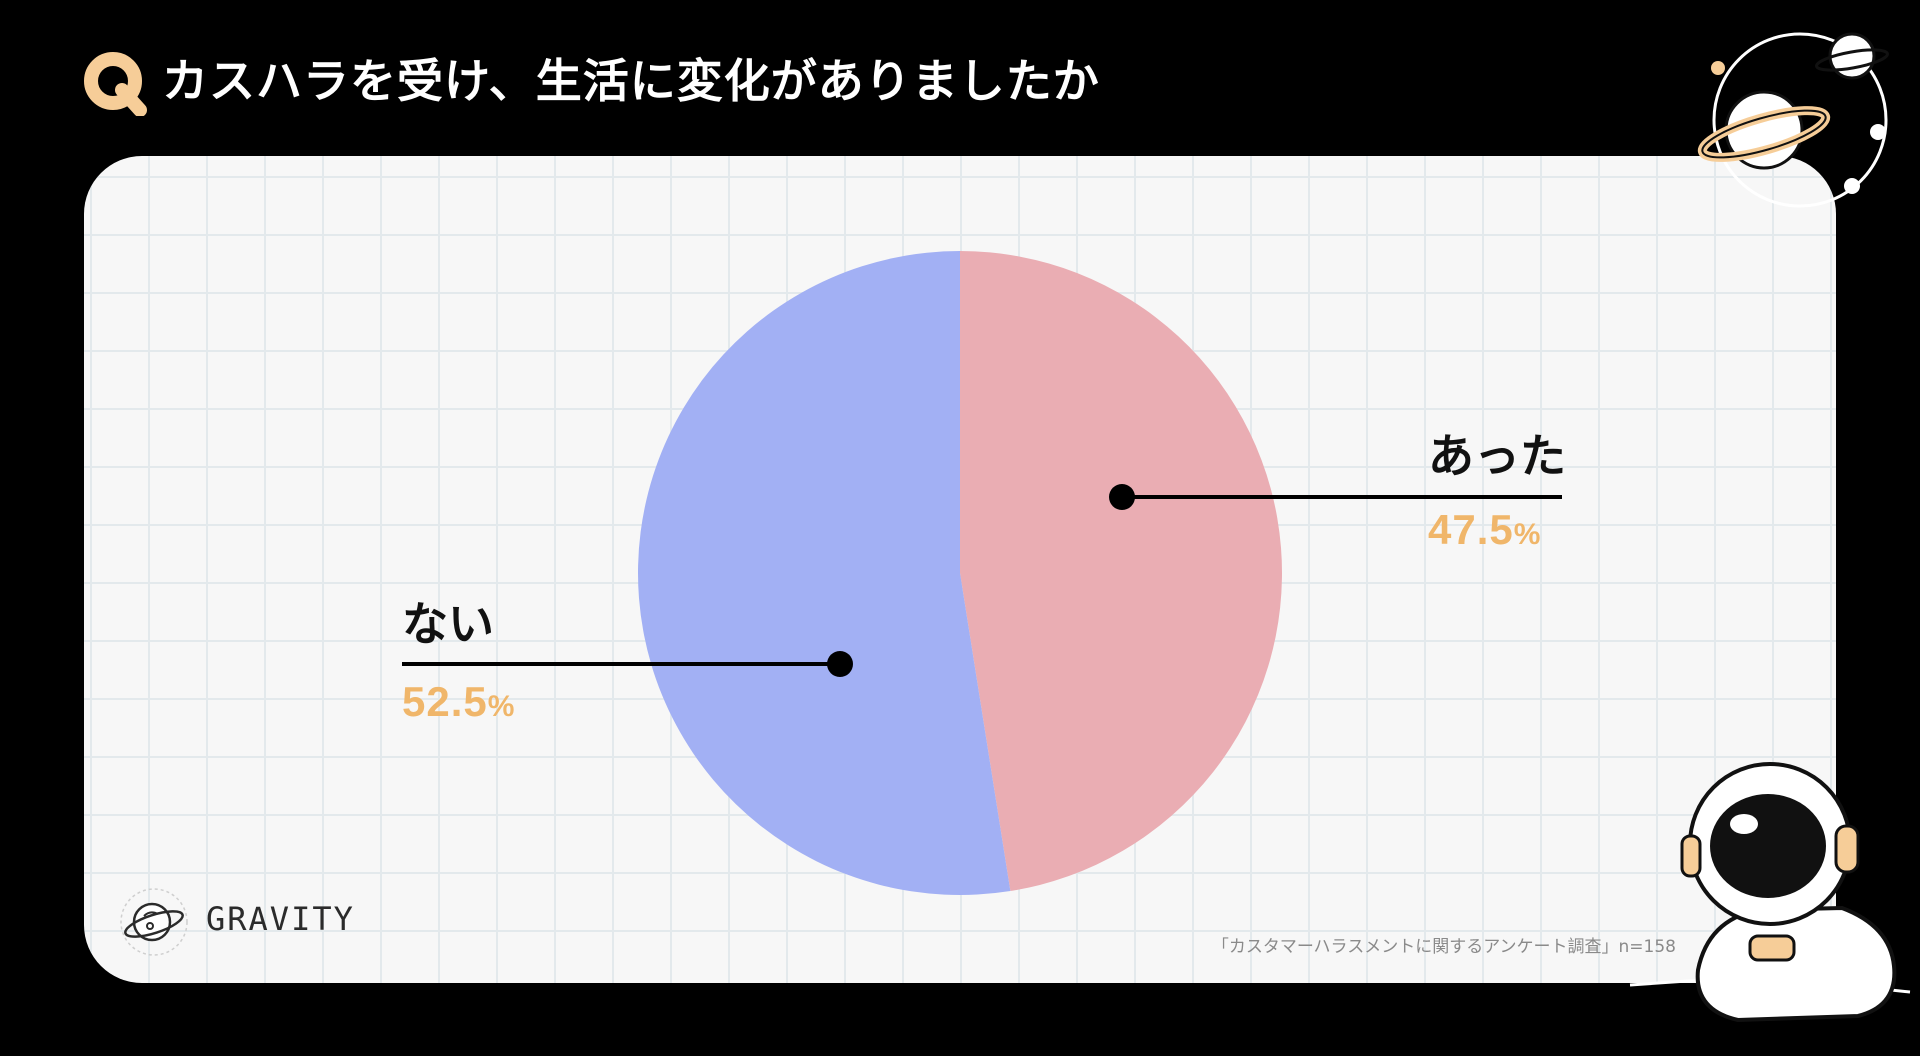 The image size is (1920, 1056). What do you see at coordinates (824, 573) in the screenshot?
I see `pie-slice-nai` at bounding box center [824, 573].